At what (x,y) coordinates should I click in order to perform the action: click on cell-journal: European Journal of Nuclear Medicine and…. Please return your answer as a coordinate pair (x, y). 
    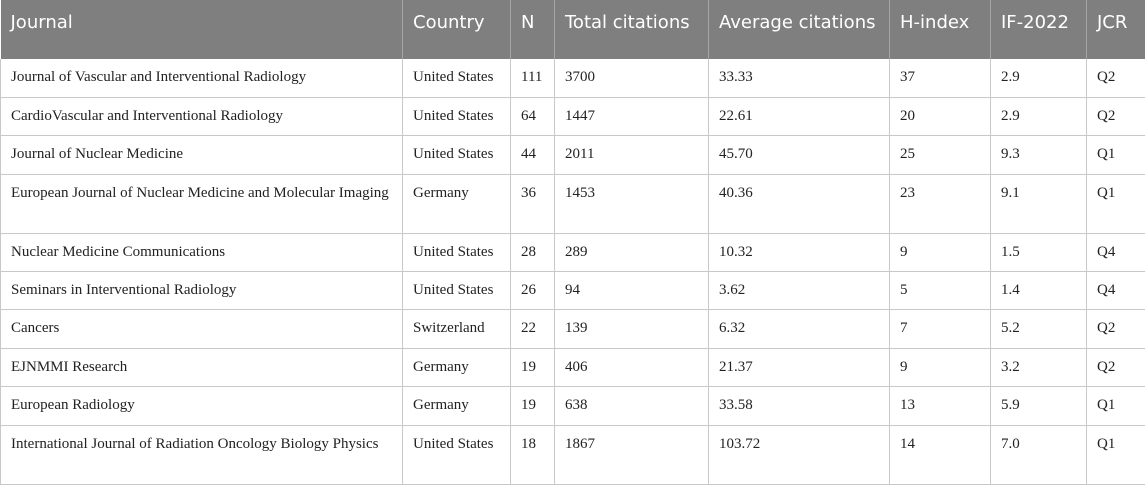
    Looking at the image, I should click on (201, 204).